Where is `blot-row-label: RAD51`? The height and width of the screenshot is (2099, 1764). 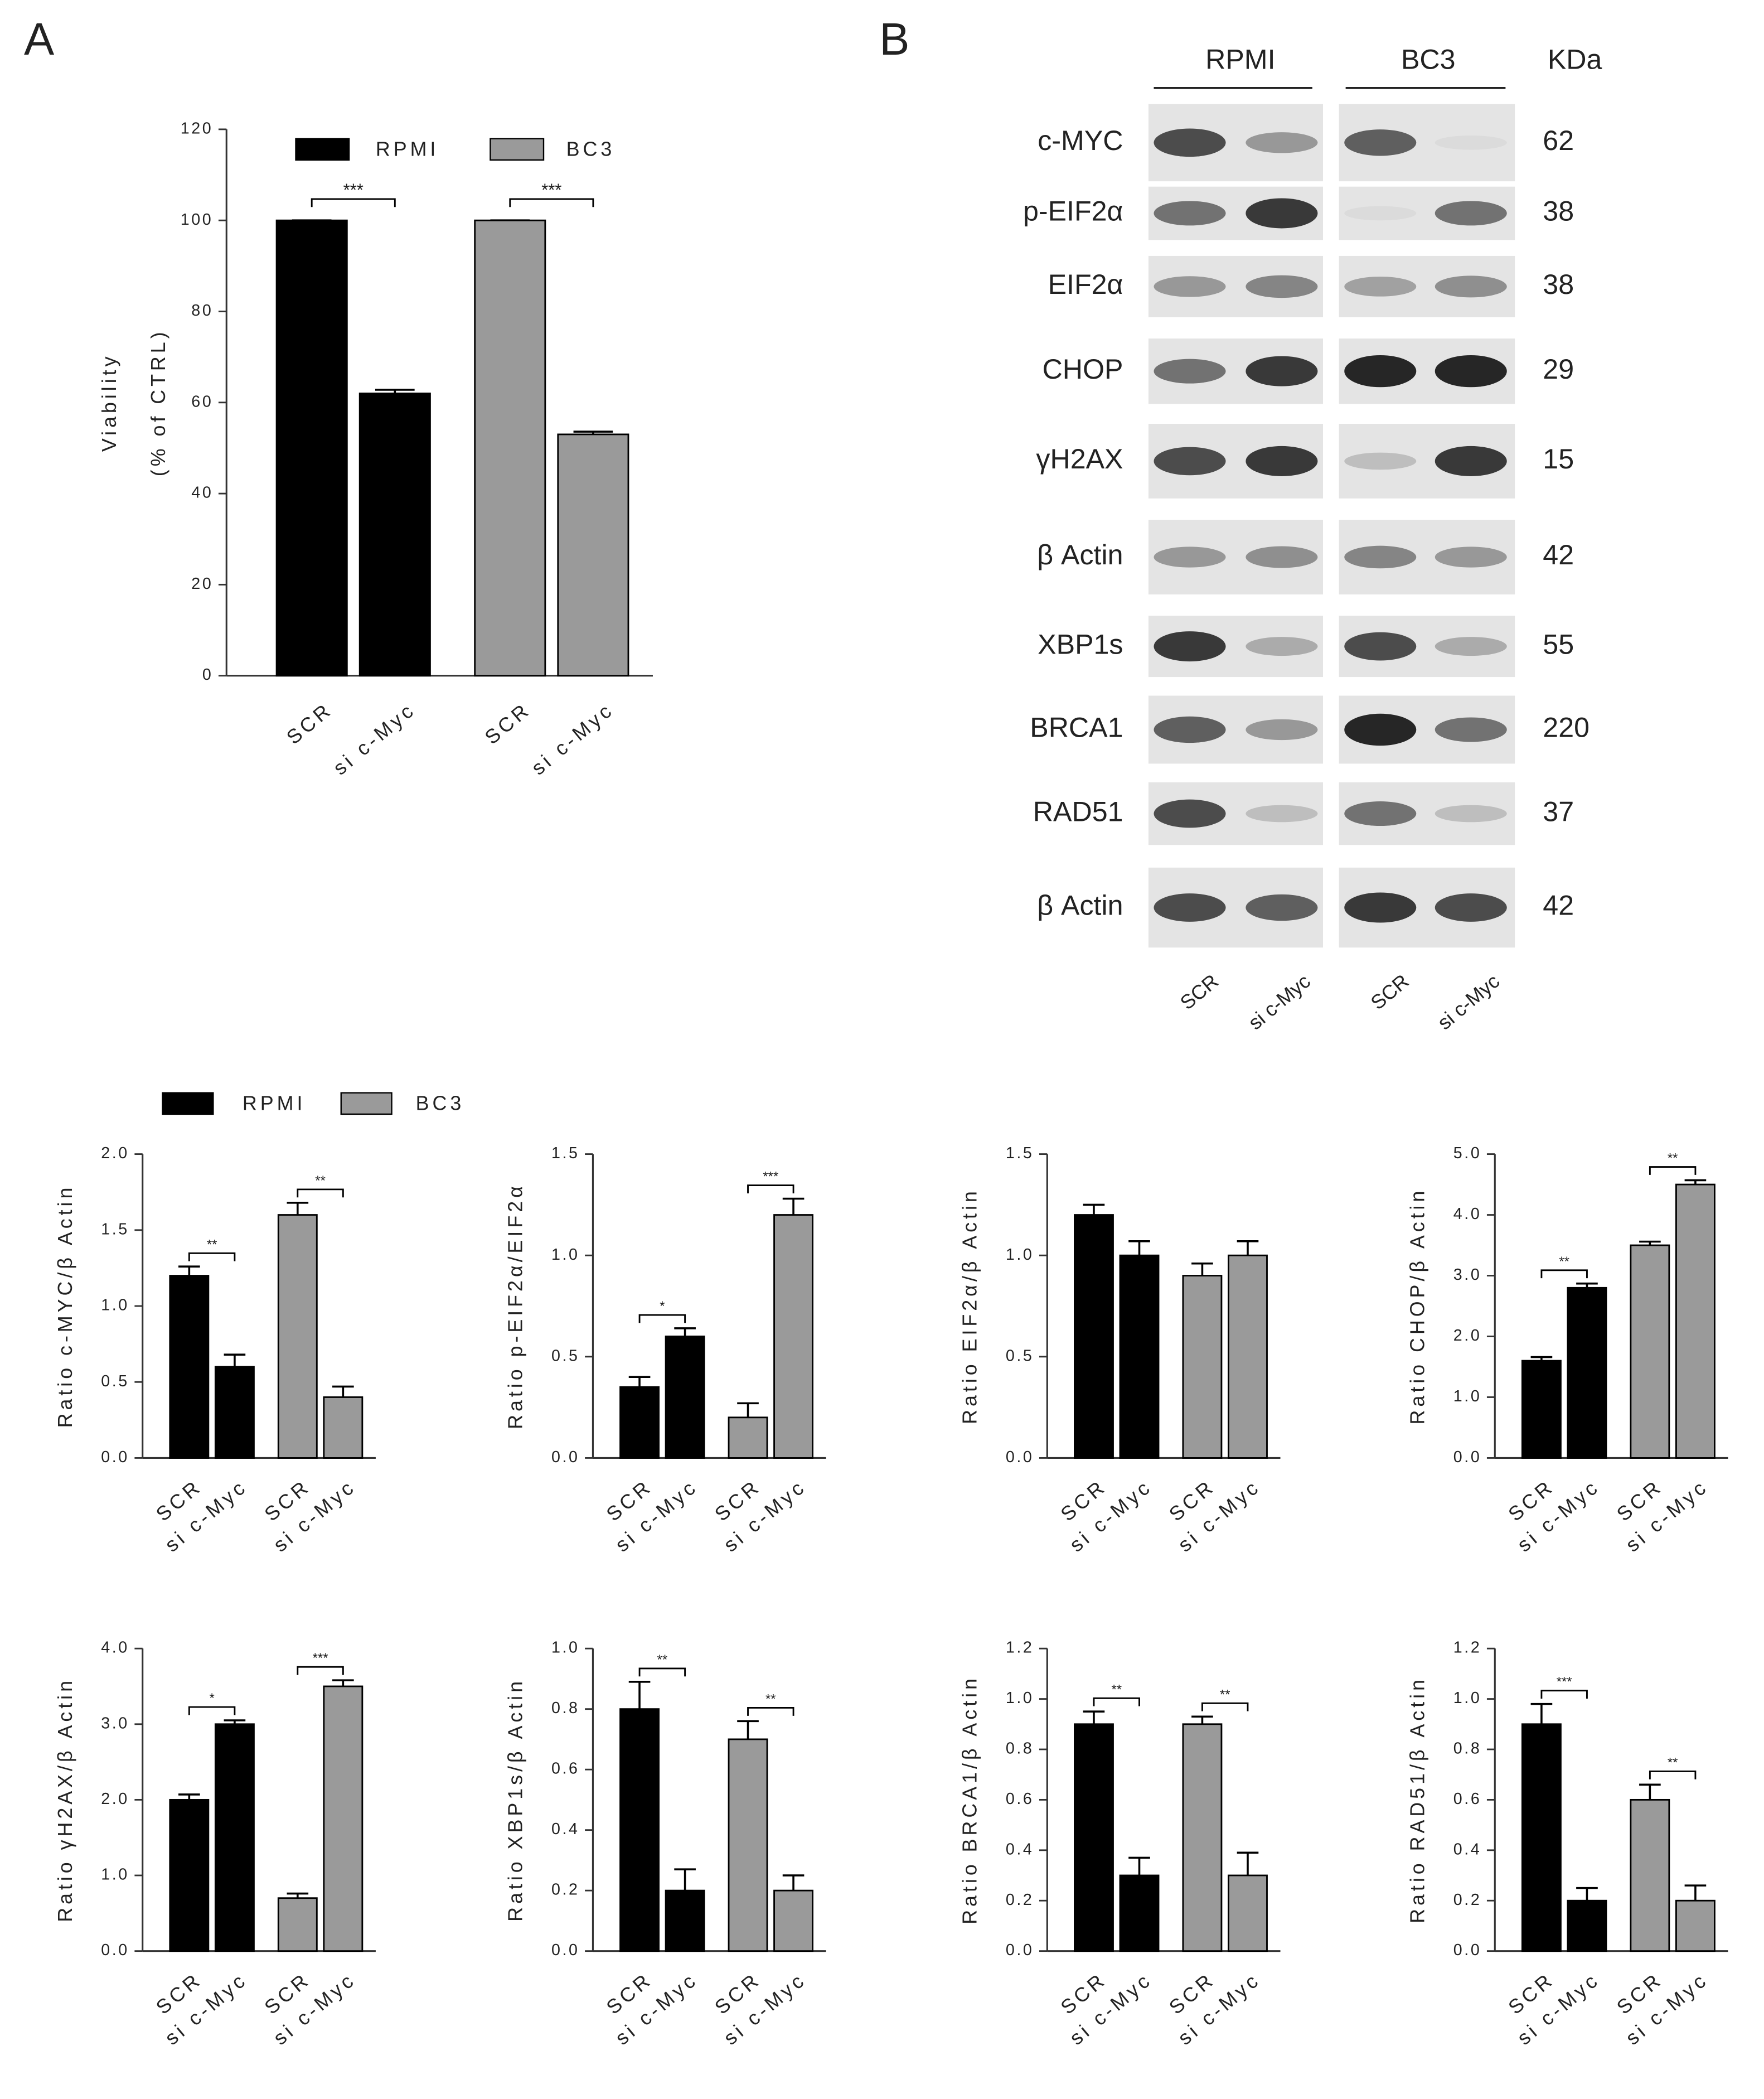 blot-row-label: RAD51 is located at coordinates (1078, 811).